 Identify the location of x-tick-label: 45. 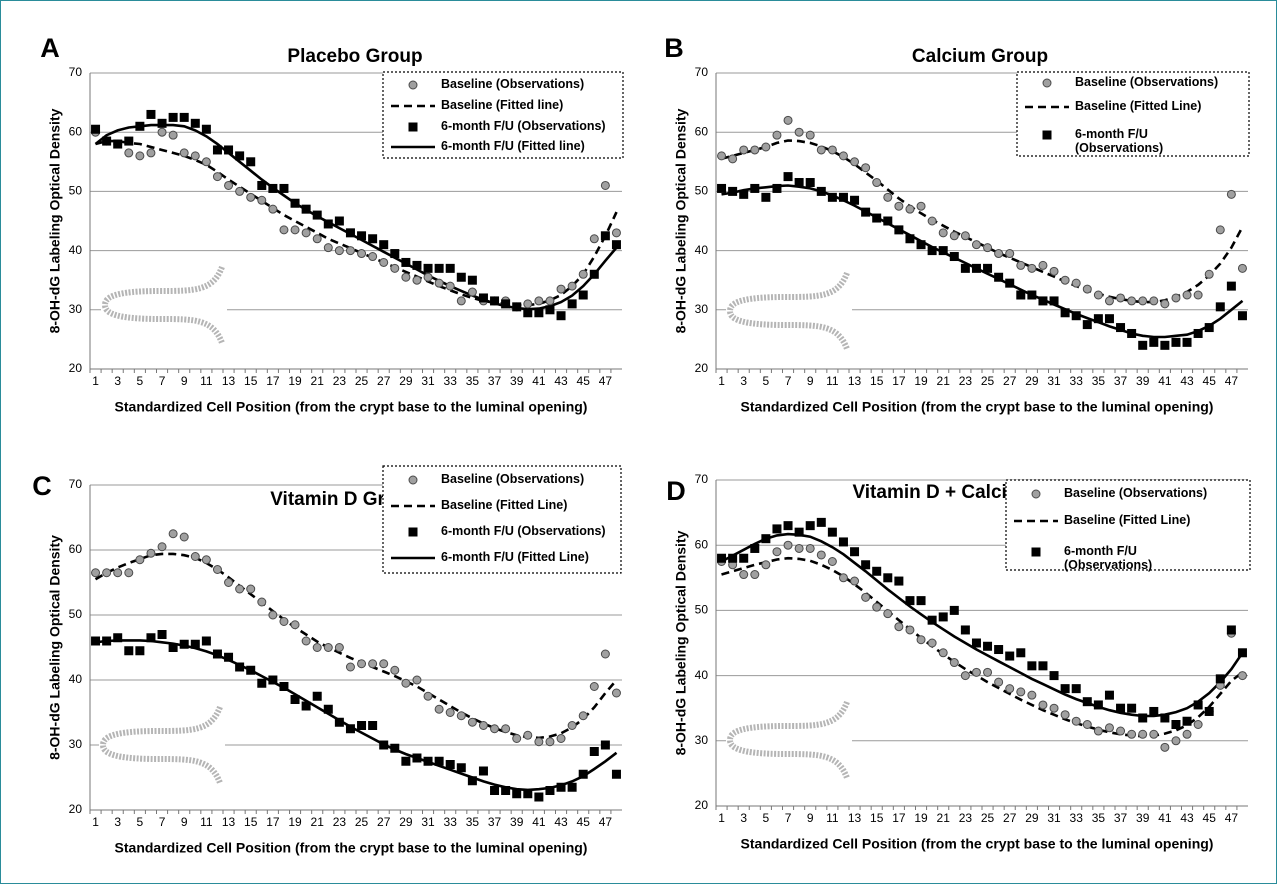
(1210, 818).